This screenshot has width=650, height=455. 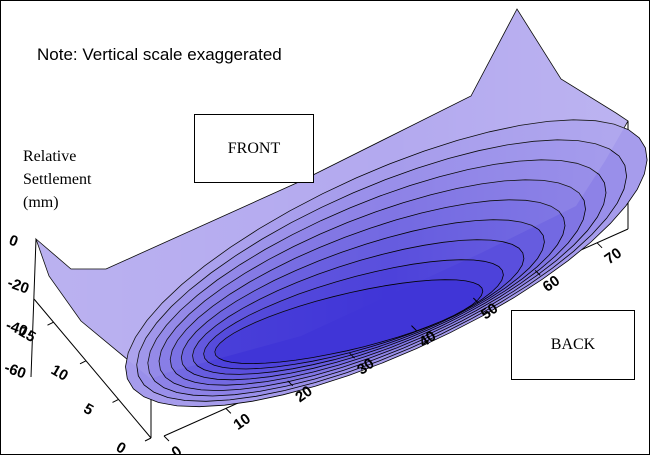 I want to click on x-tick-label: 70, so click(x=613, y=256).